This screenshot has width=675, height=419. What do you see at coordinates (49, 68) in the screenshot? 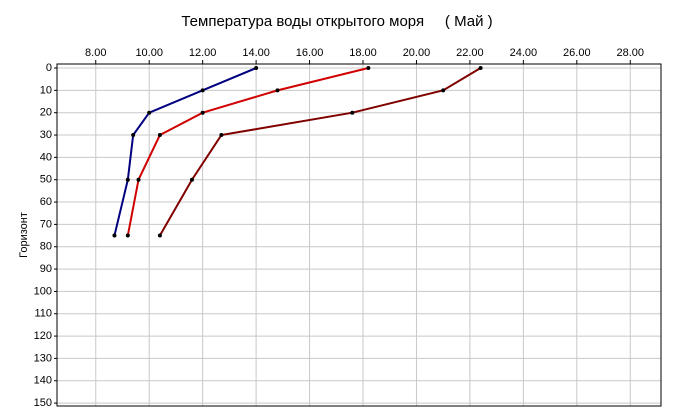
I see `y-tick-label: 0` at bounding box center [49, 68].